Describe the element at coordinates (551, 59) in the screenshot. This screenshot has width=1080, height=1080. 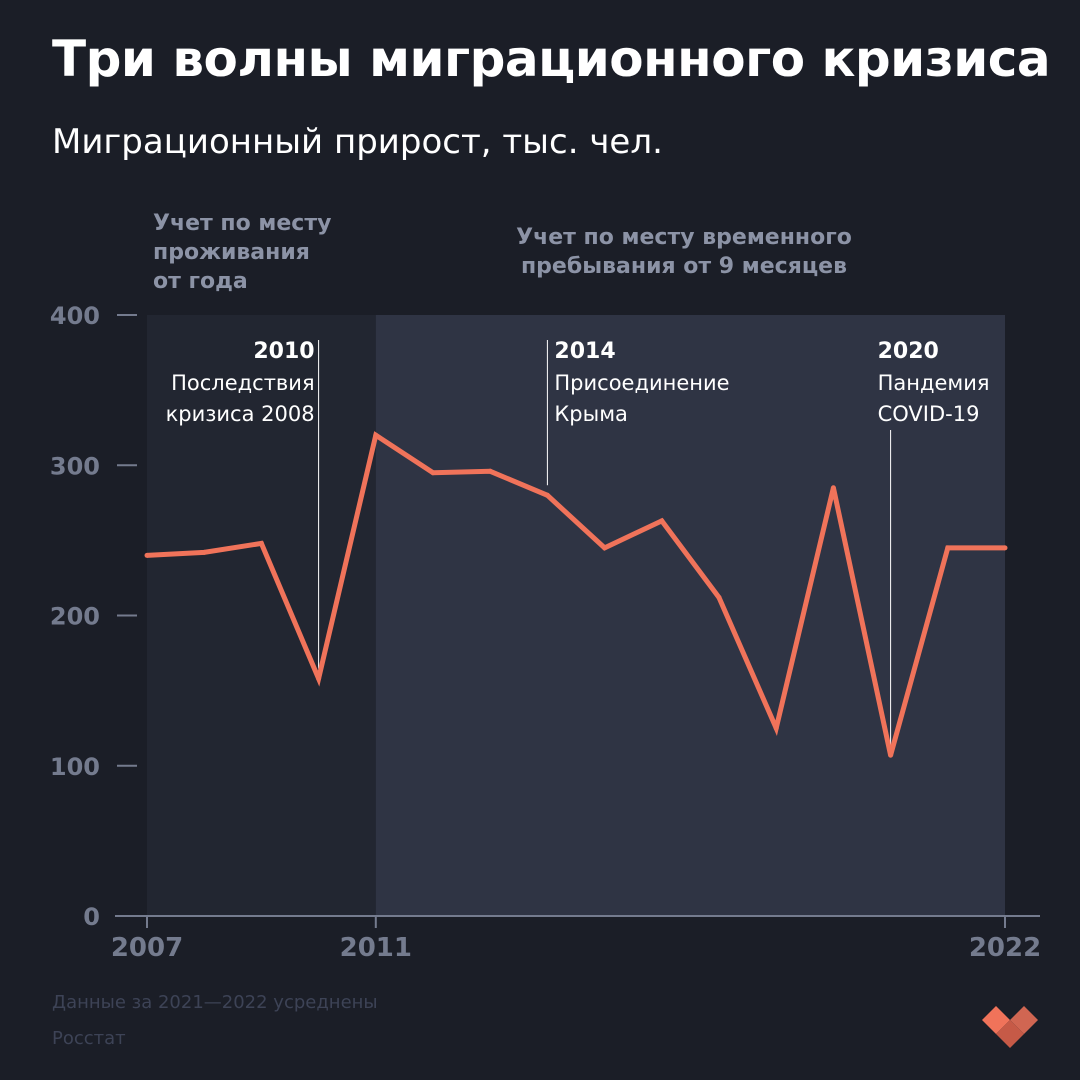
I see `page-title: Три волны миграционного кризиса` at that location.